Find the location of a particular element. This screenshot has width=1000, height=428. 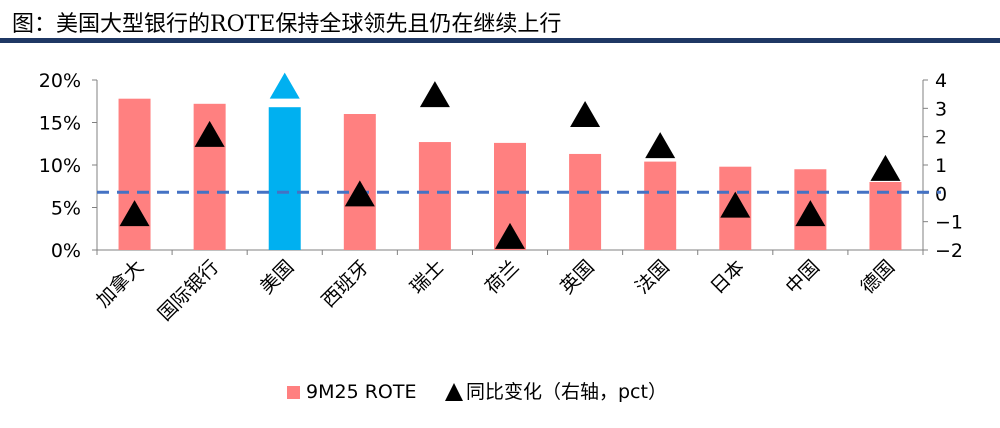

title-rule is located at coordinates (500, 40).